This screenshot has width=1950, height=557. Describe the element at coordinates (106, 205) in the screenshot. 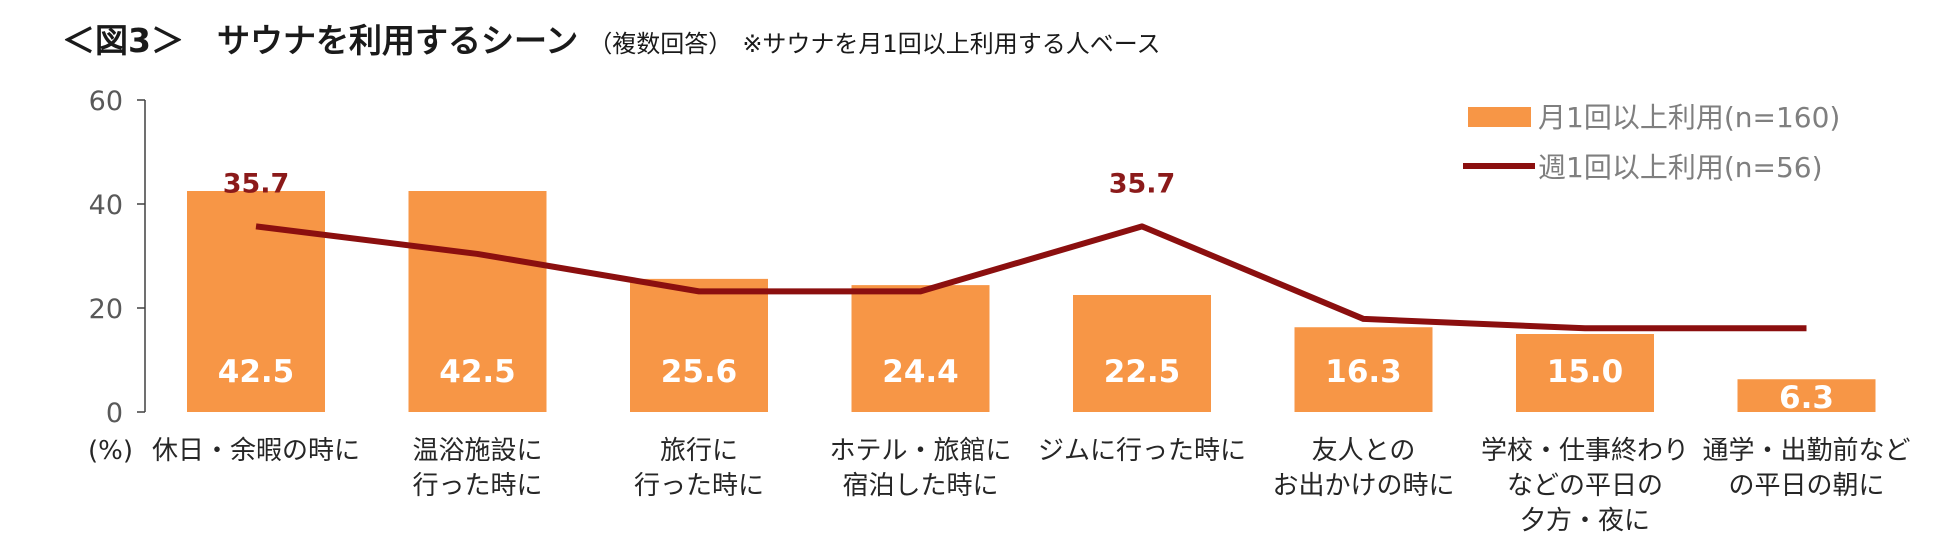

I see `y-tick-label: 40` at that location.